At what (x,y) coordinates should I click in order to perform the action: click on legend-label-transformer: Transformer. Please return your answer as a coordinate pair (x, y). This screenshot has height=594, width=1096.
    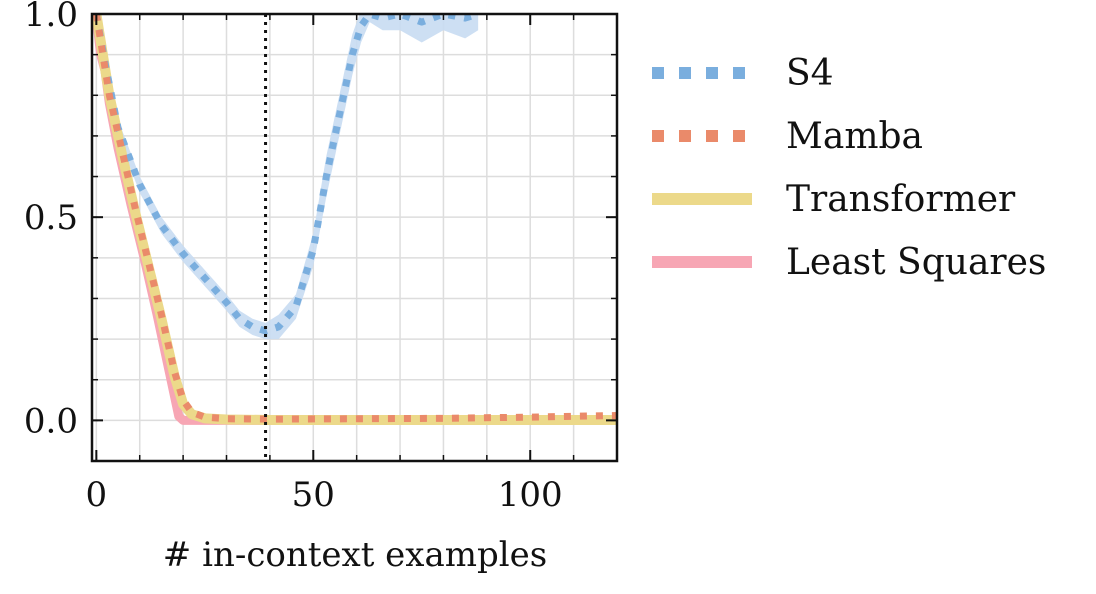
    Looking at the image, I should click on (901, 199).